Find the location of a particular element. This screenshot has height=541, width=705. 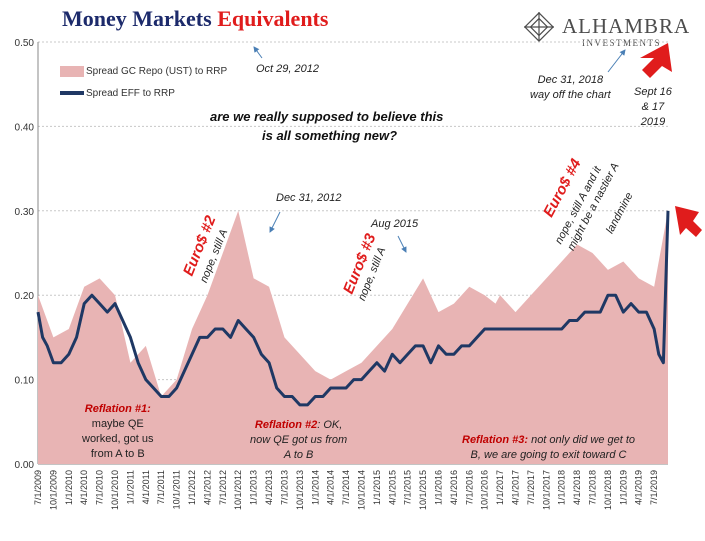

note-sept-line1: Sept 16 is located at coordinates (653, 92).